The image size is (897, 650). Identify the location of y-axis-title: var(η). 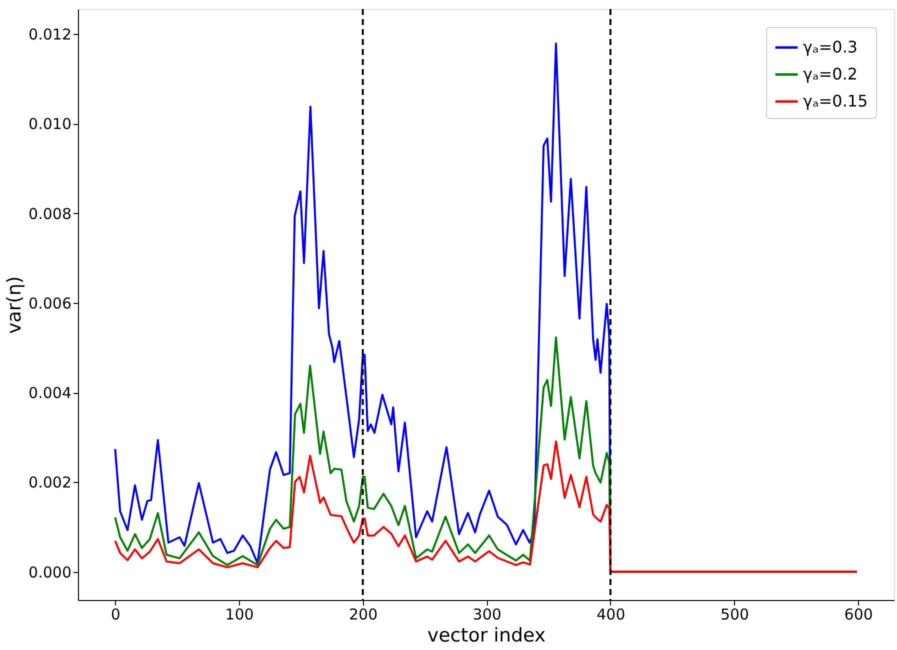
(15, 305).